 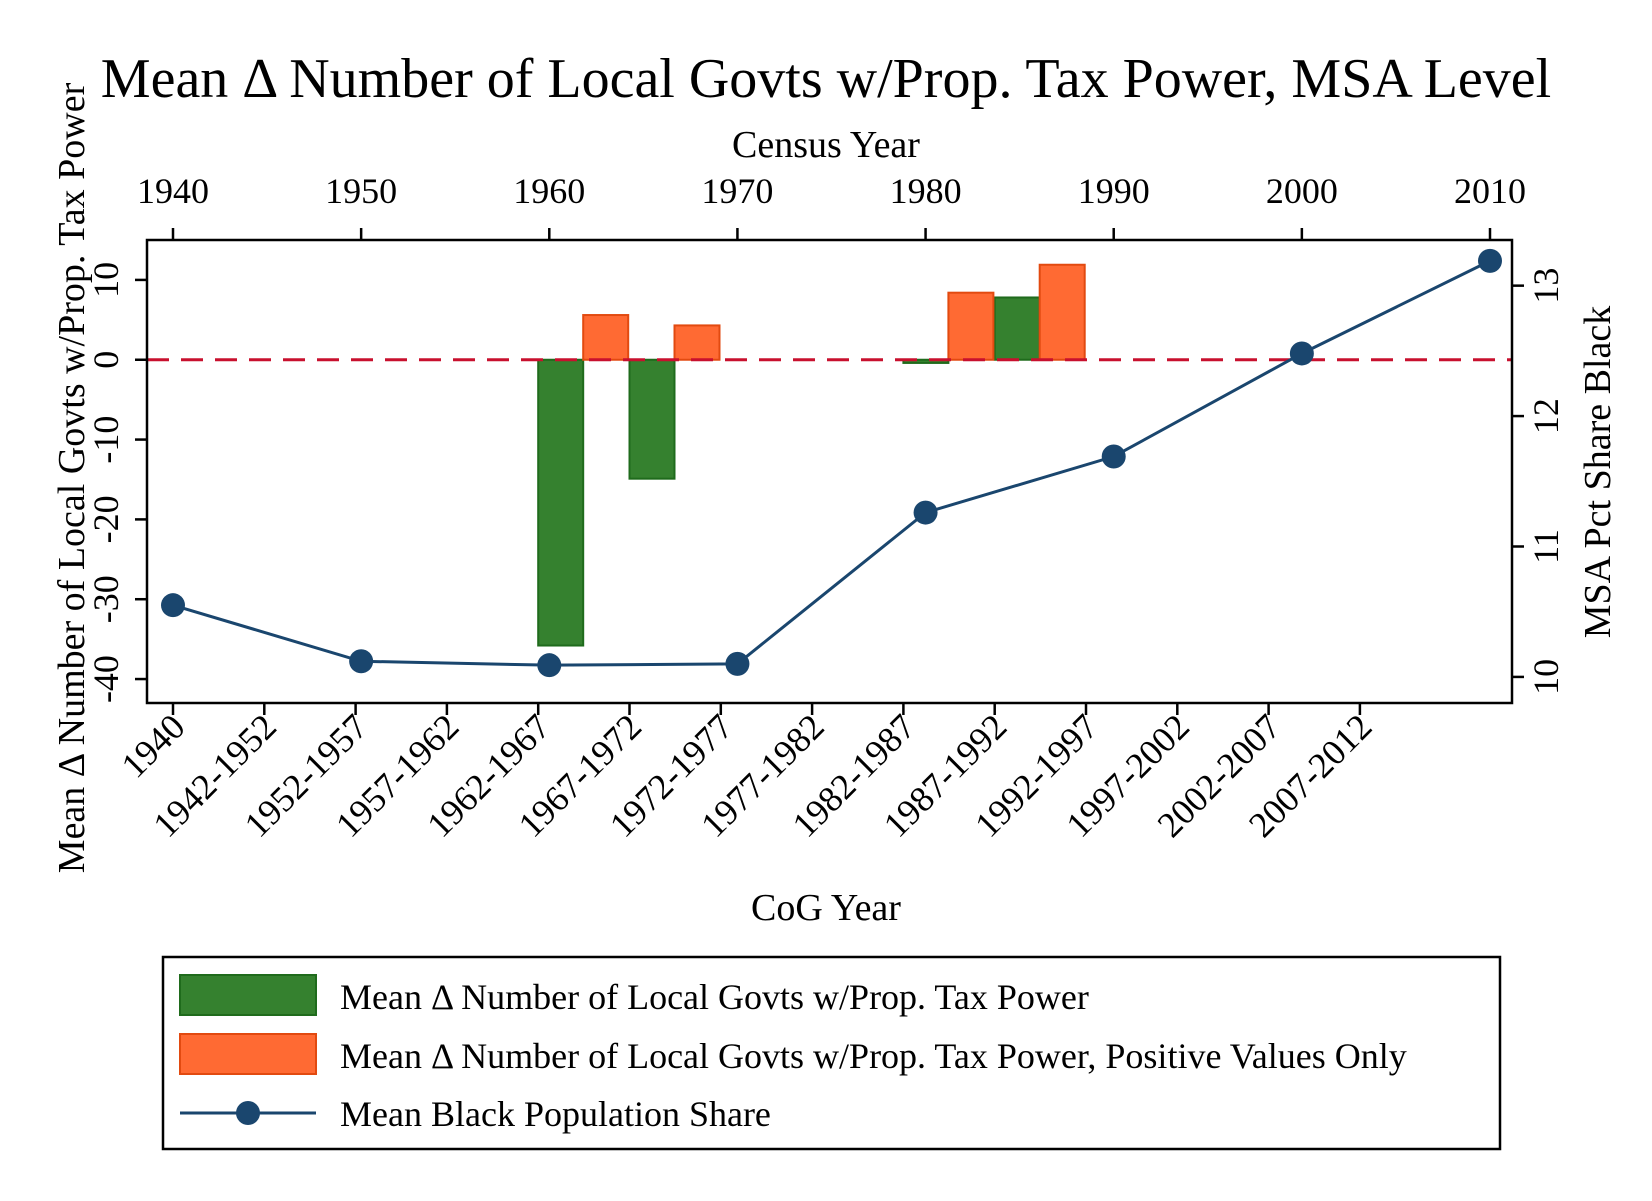 What do you see at coordinates (1490, 191) in the screenshot?
I see `top-axis-tick-label: 2010` at bounding box center [1490, 191].